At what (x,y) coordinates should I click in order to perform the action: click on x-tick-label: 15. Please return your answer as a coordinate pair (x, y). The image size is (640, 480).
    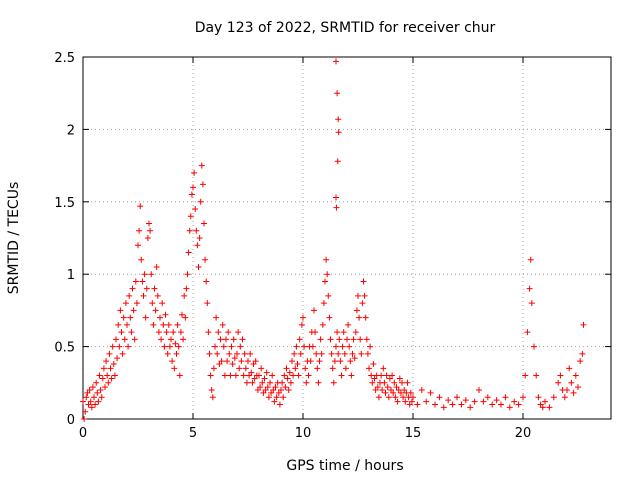
    Looking at the image, I should click on (413, 433).